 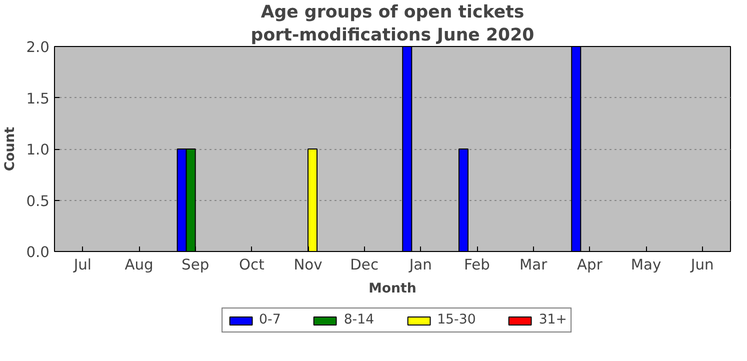 I want to click on x-tick-label: Jun, so click(x=702, y=265).